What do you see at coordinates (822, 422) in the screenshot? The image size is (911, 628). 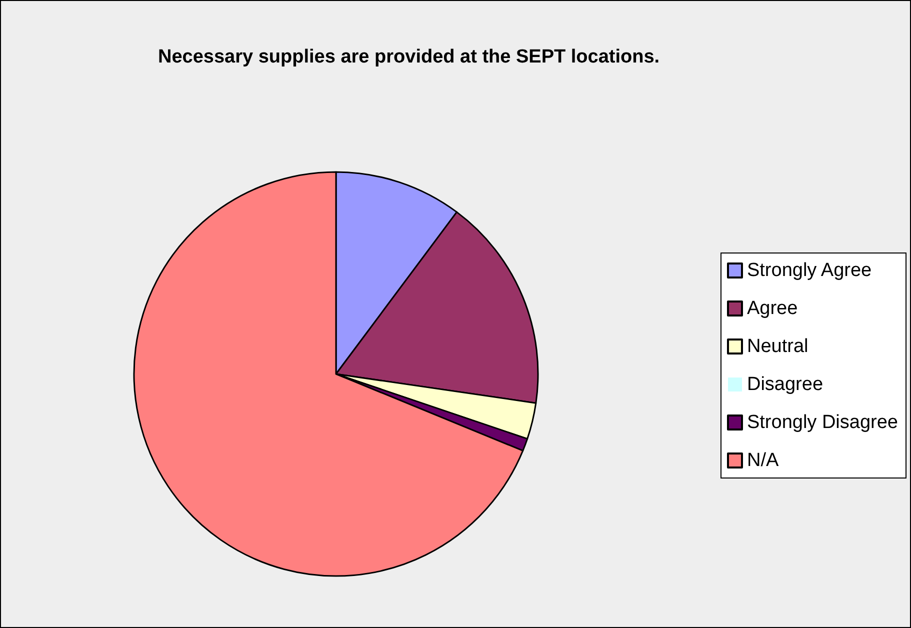 I see `legend-label: Strongly Disagree` at bounding box center [822, 422].